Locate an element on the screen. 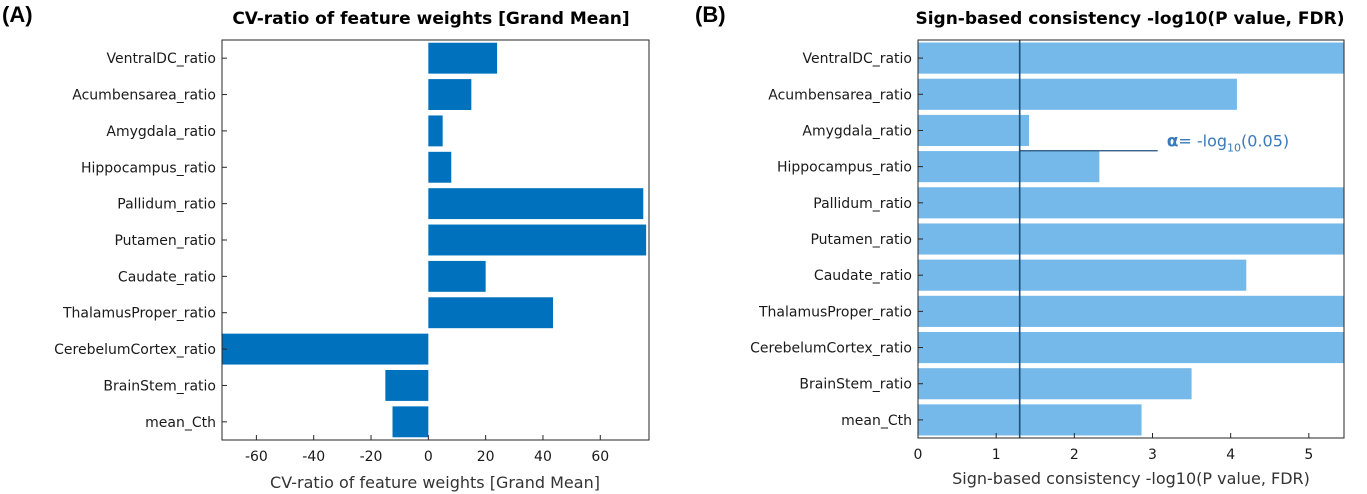 The image size is (1367, 494). threshold-annotation: α= -log10(0.05) is located at coordinates (1228, 143).